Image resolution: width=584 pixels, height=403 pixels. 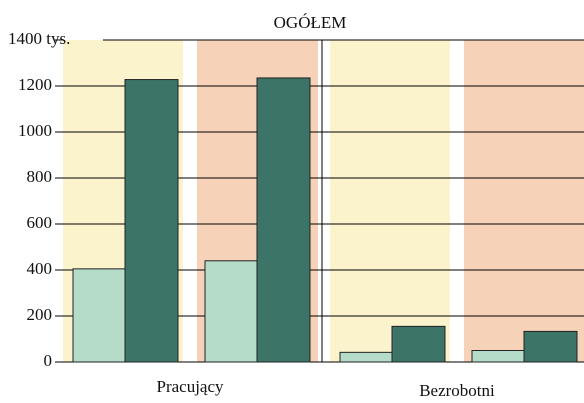 I want to click on y-tick-label: 200, so click(x=40, y=314).